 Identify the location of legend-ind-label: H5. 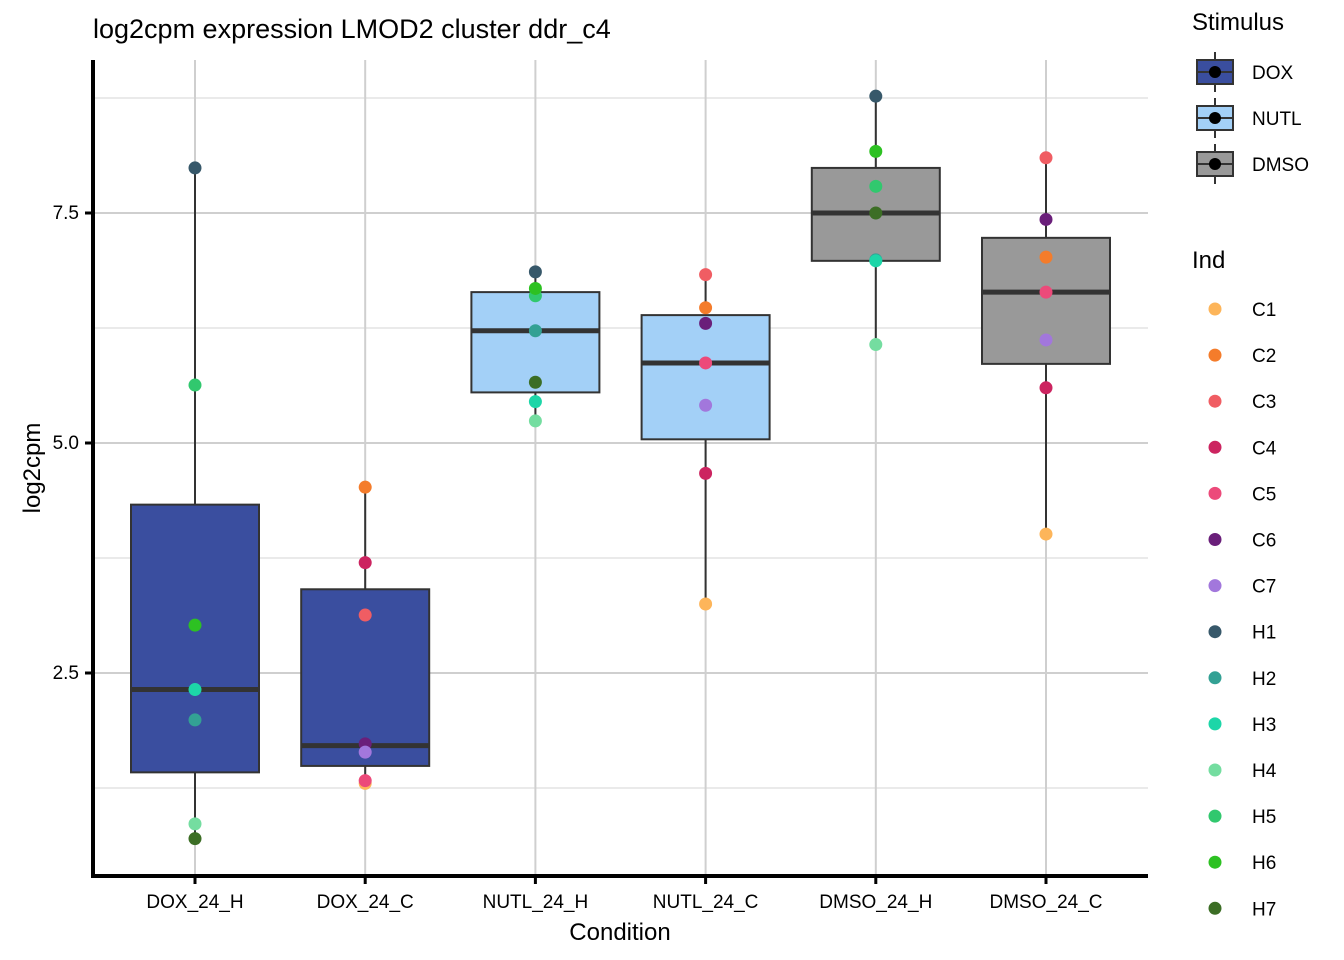
(1264, 817).